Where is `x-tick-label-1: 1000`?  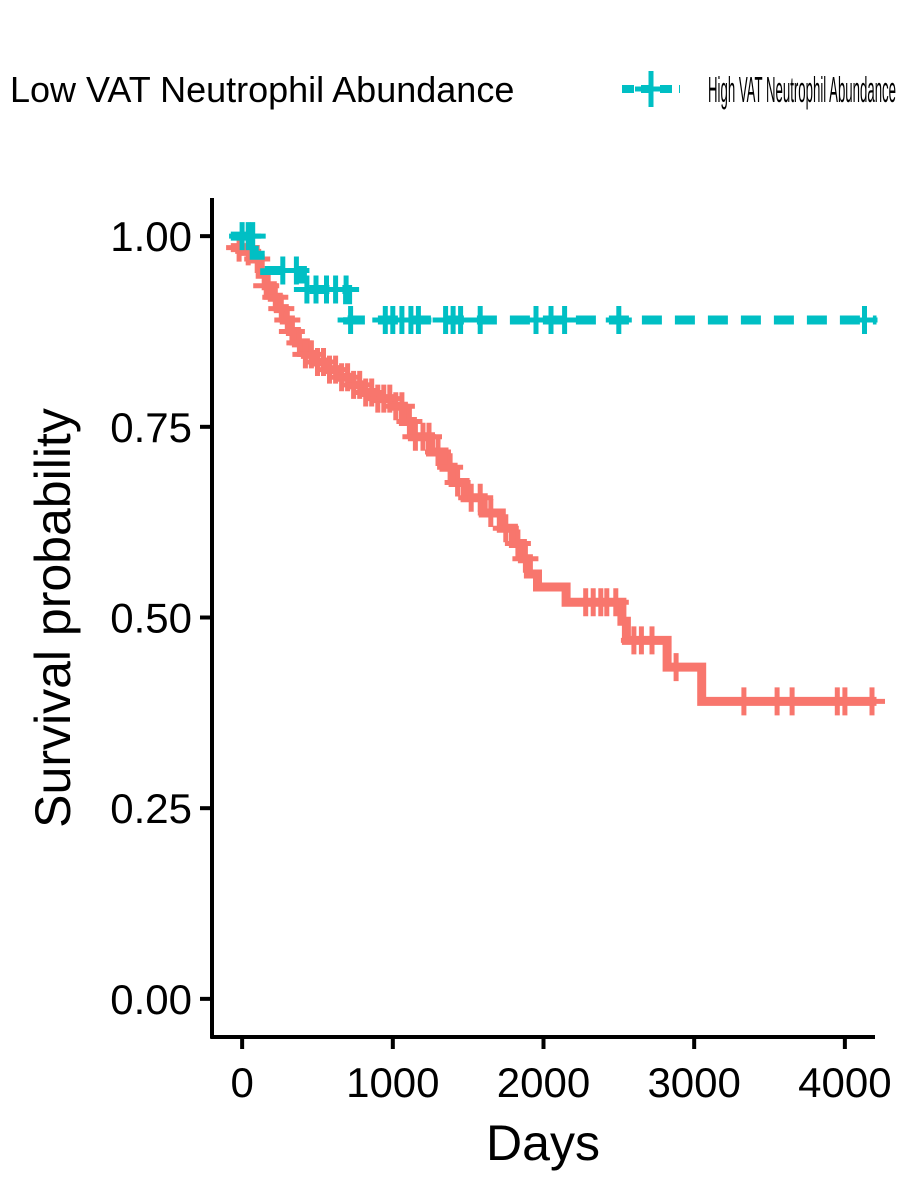
x-tick-label-1: 1000 is located at coordinates (392, 1082).